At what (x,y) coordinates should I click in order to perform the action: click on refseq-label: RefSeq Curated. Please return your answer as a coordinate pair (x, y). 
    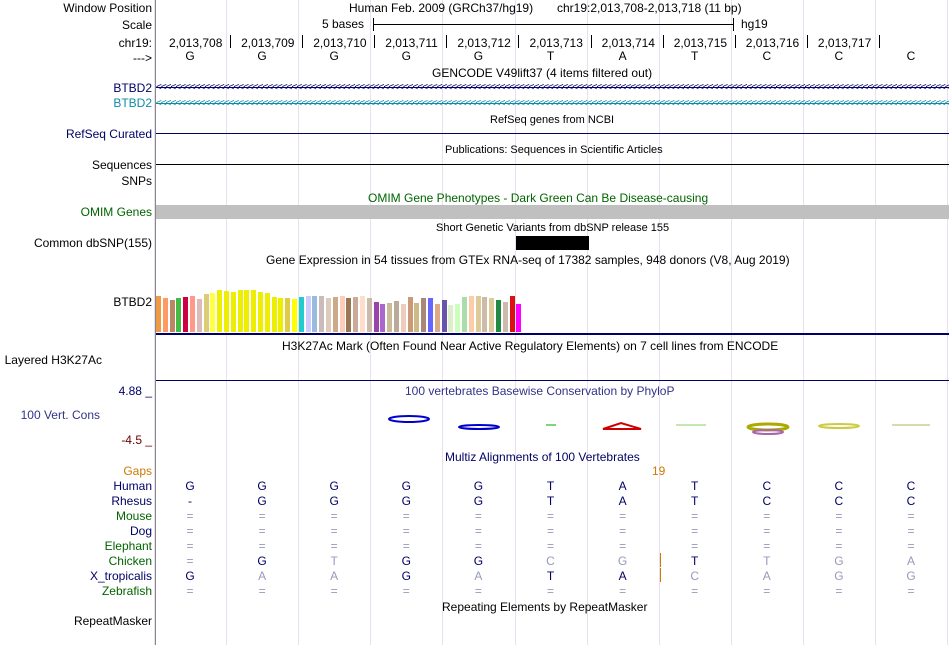
    Looking at the image, I should click on (108, 134).